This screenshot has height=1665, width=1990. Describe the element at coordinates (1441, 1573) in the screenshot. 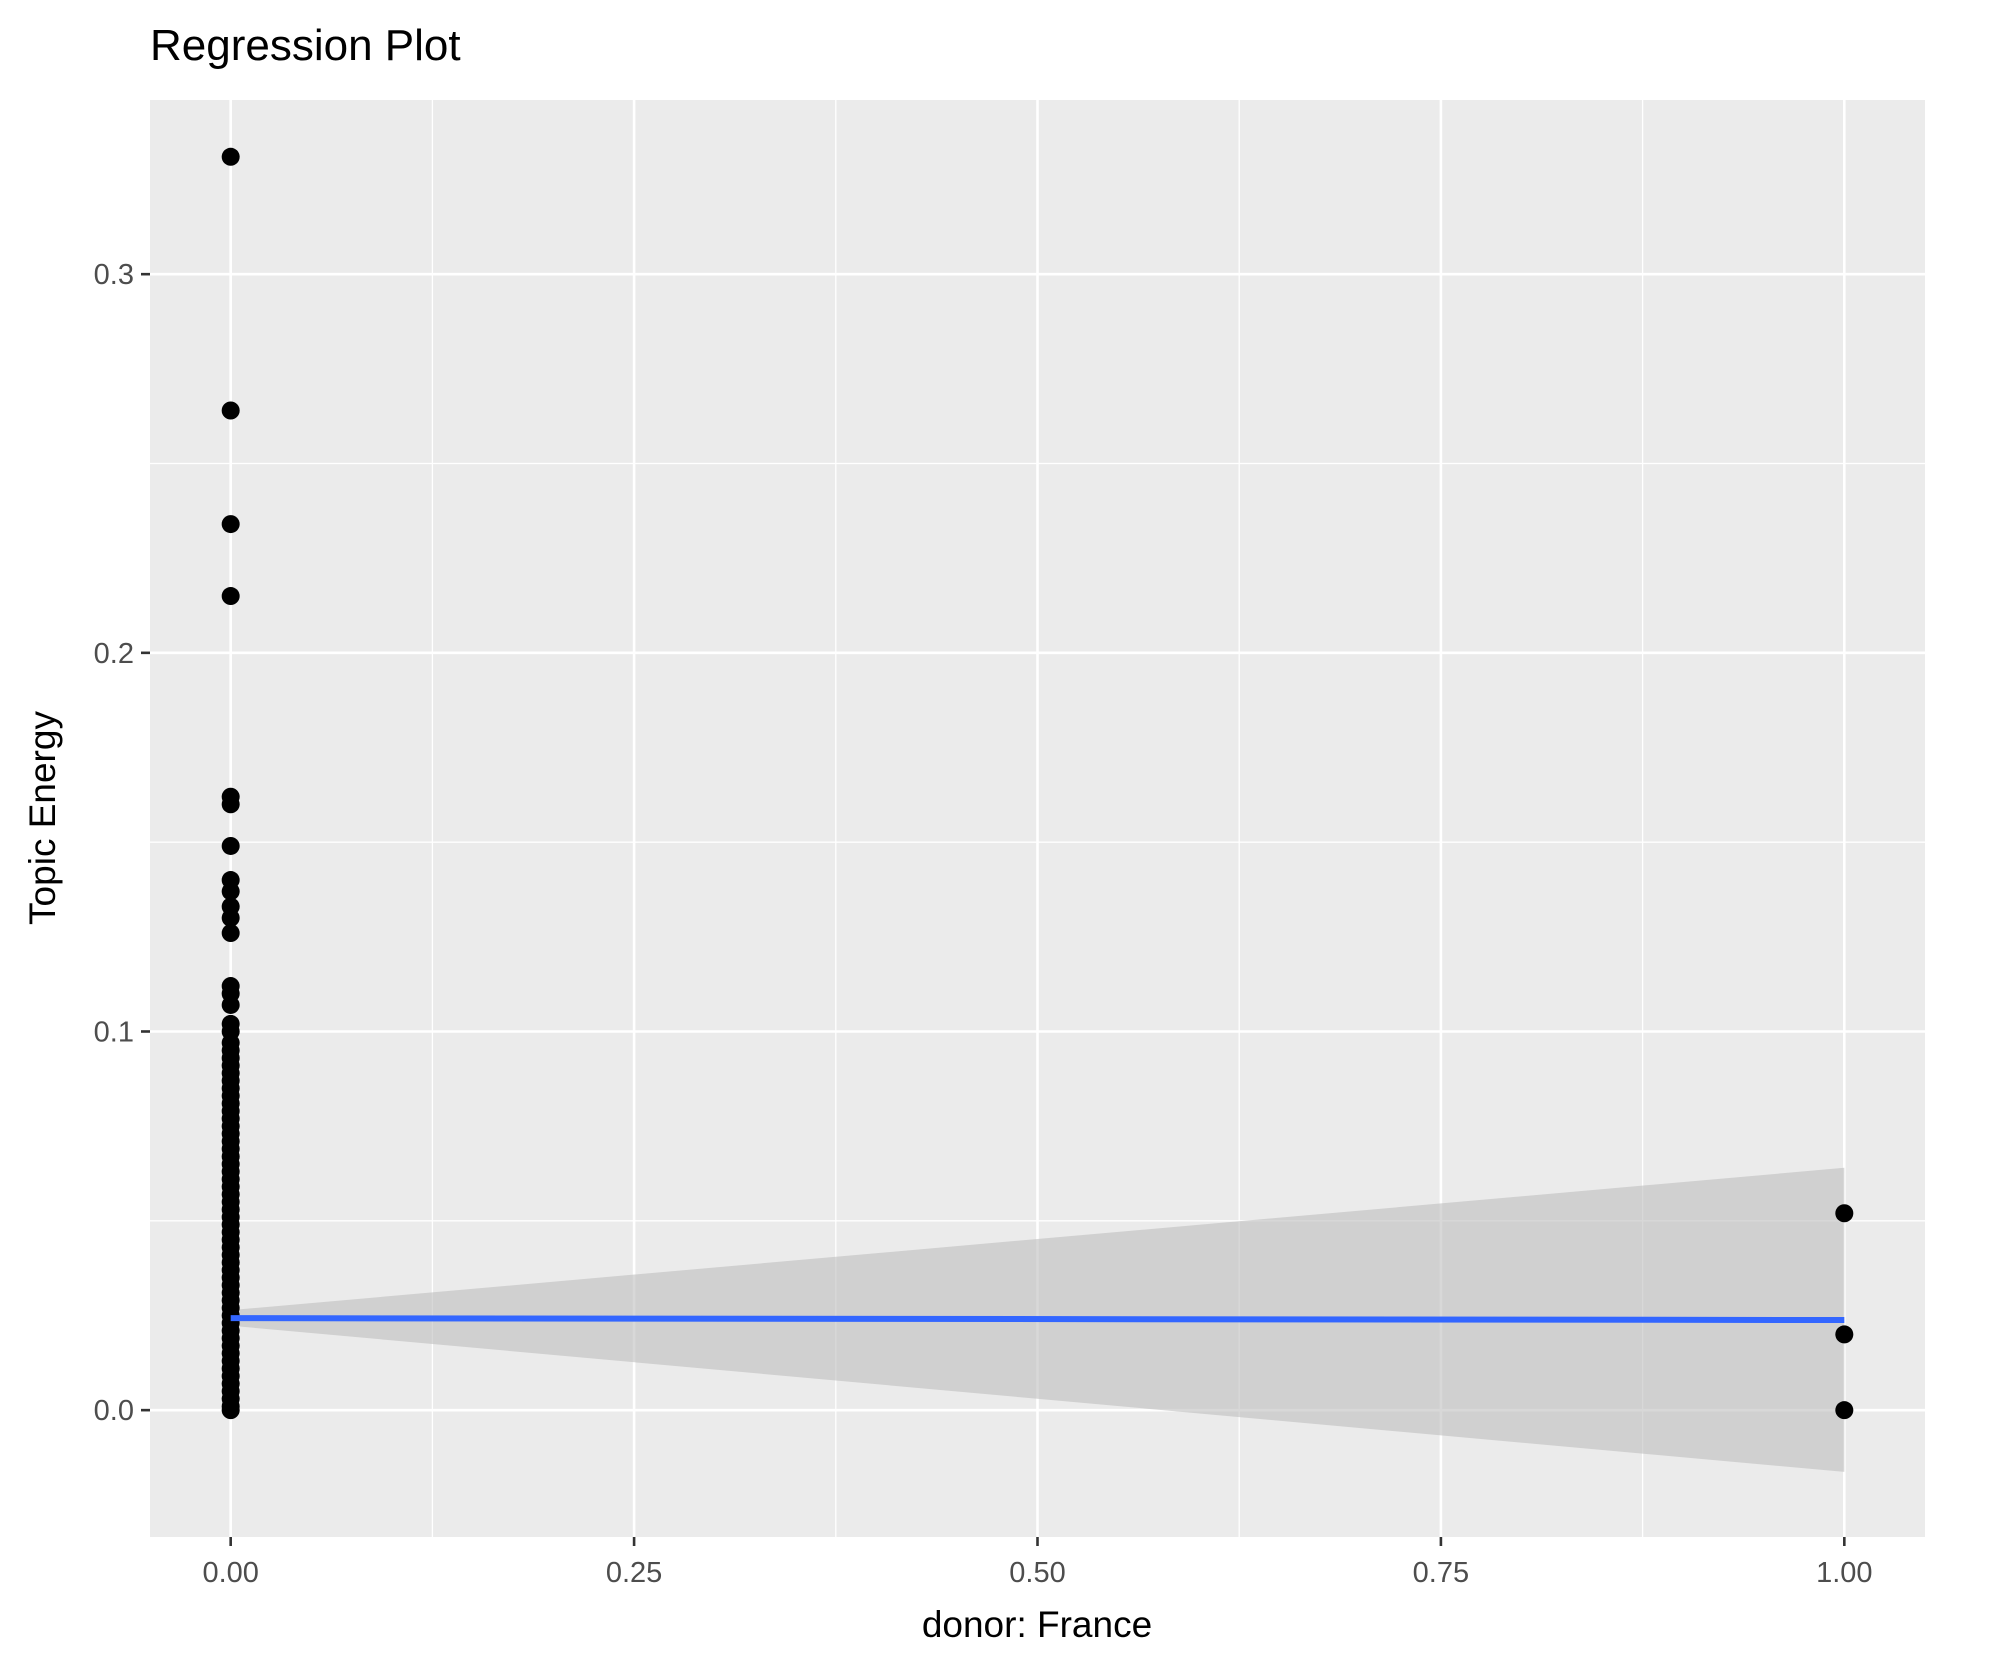

I see `x-tick-label: 0.75` at that location.